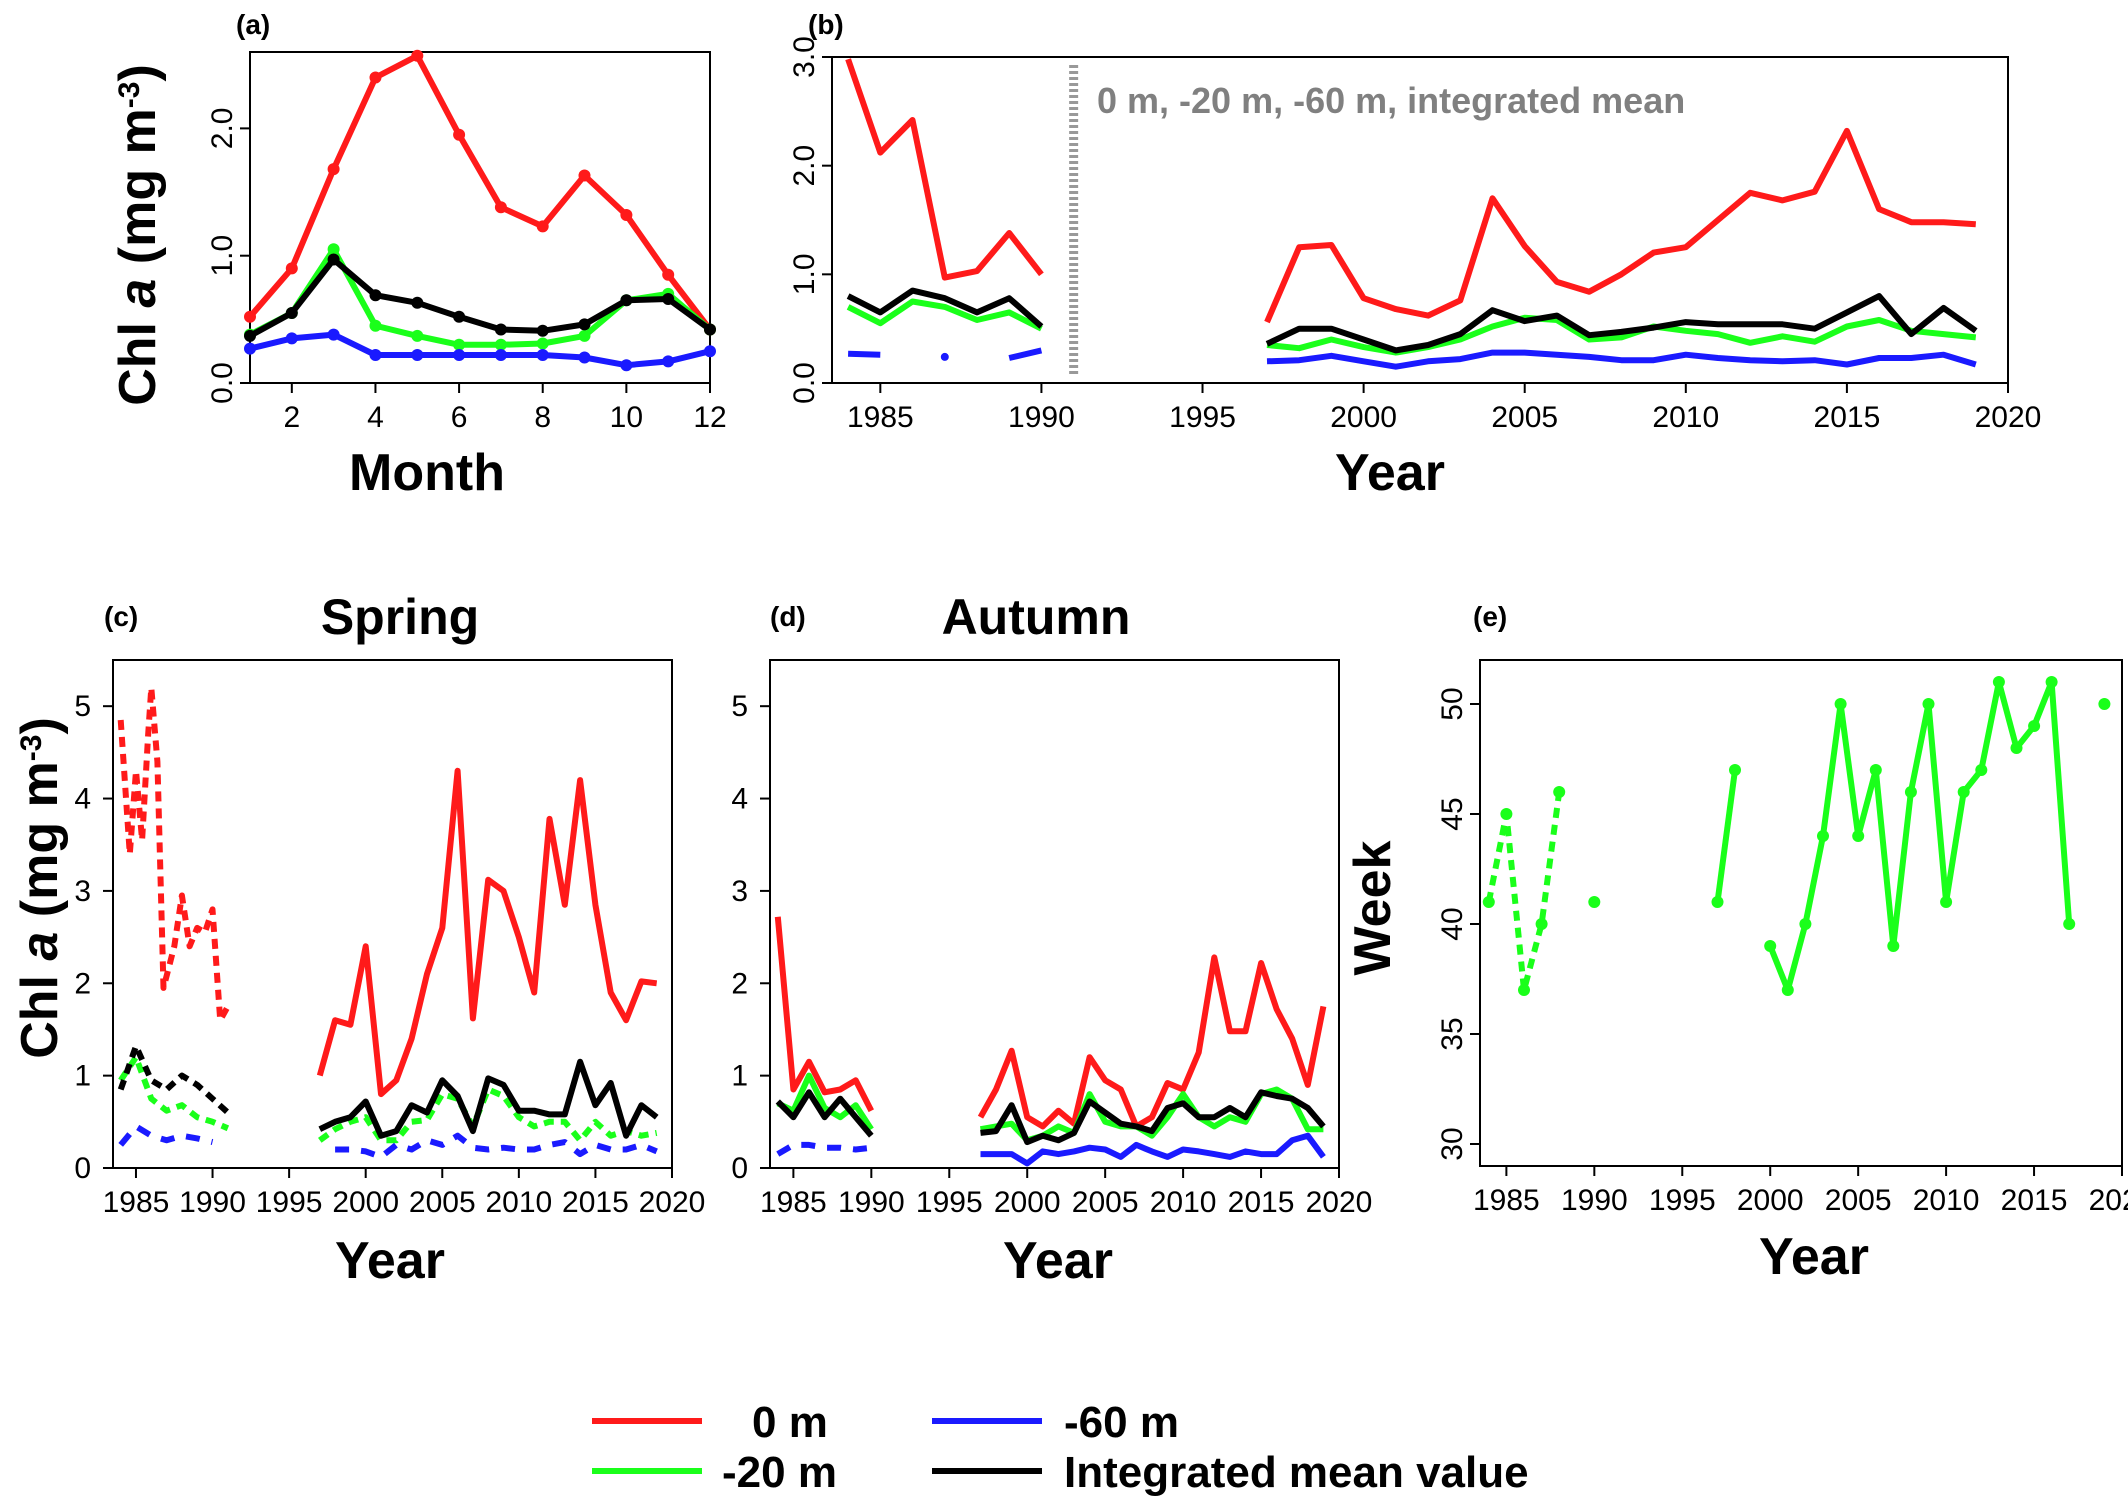 This screenshot has width=2128, height=1506. I want to click on y-tick-label: 40, so click(1452, 923).